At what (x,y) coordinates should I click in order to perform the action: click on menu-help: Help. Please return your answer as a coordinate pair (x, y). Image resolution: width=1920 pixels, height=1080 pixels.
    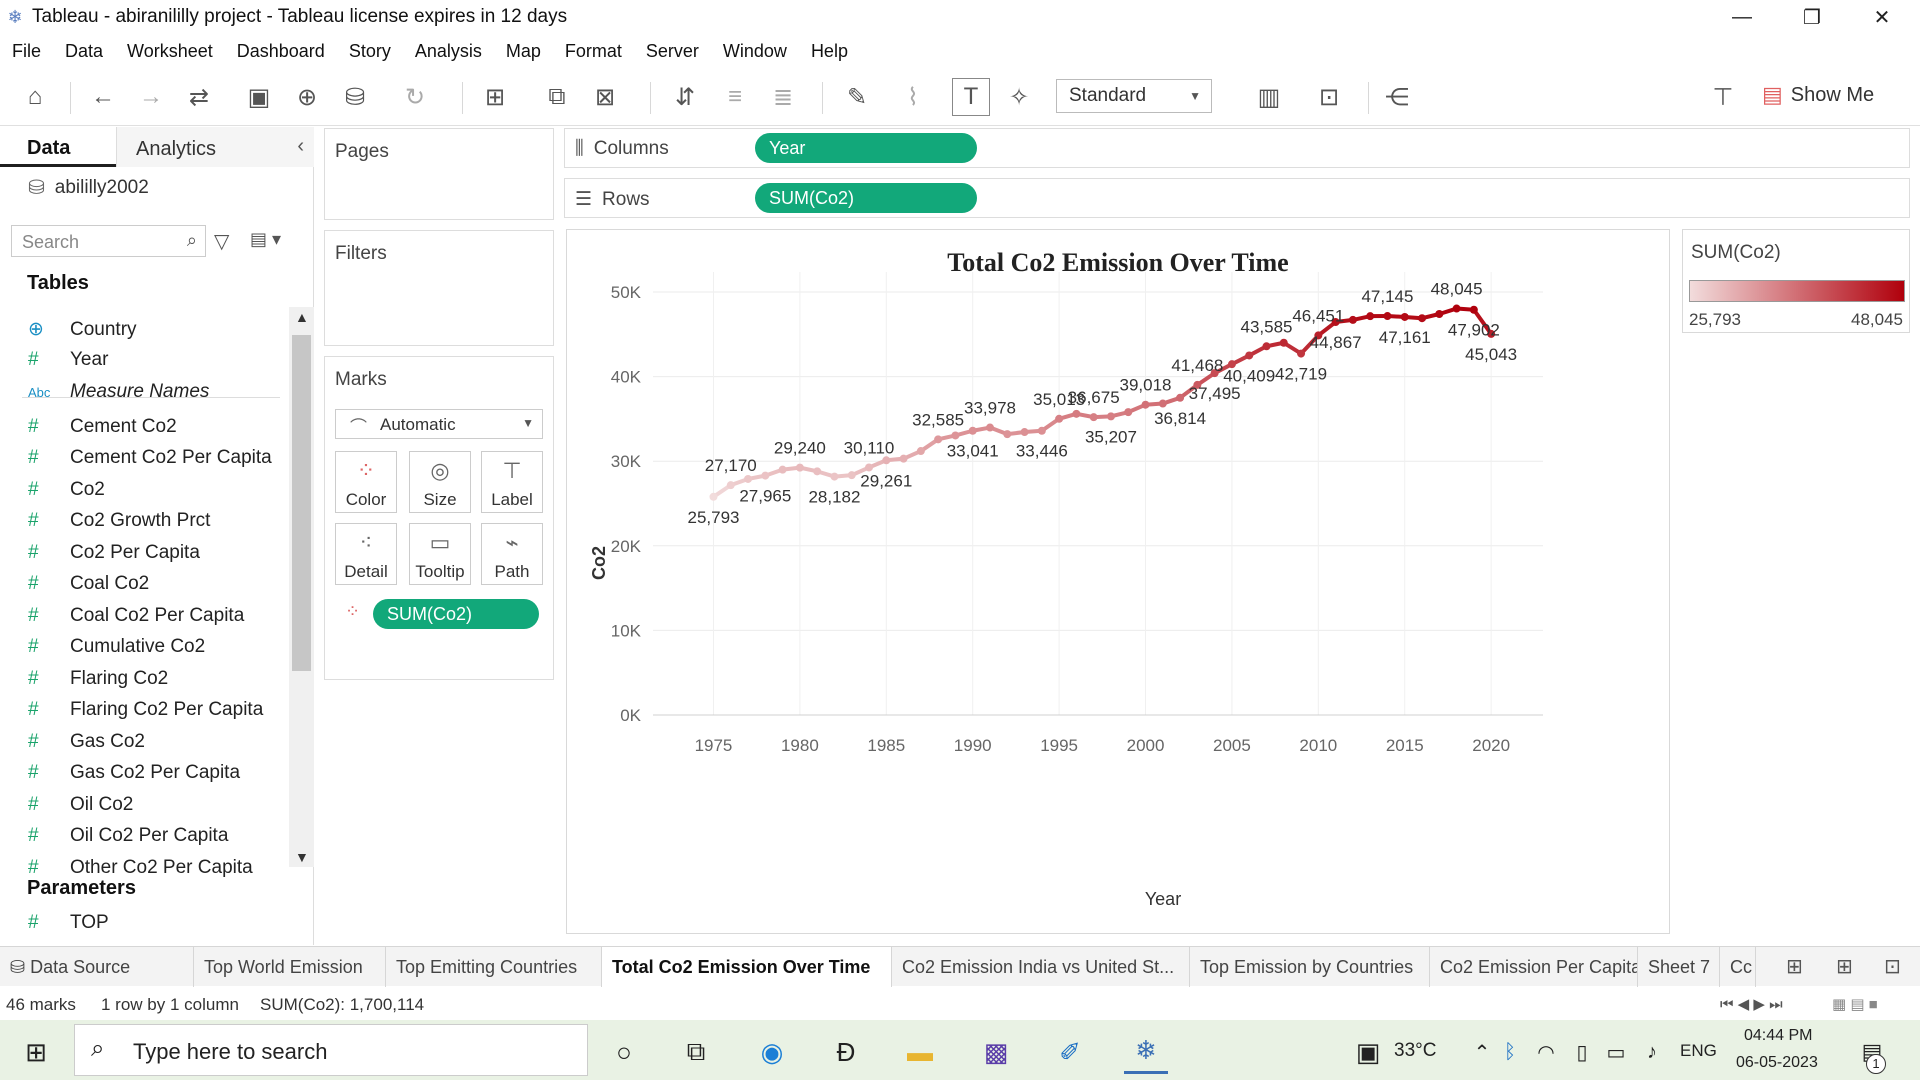
    Looking at the image, I should click on (829, 50).